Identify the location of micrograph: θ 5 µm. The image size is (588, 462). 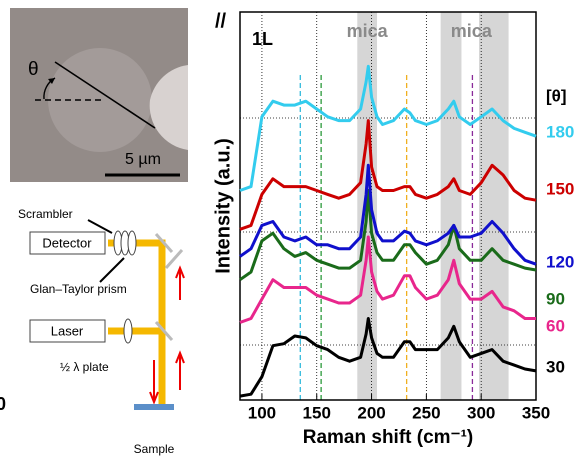
(99, 95).